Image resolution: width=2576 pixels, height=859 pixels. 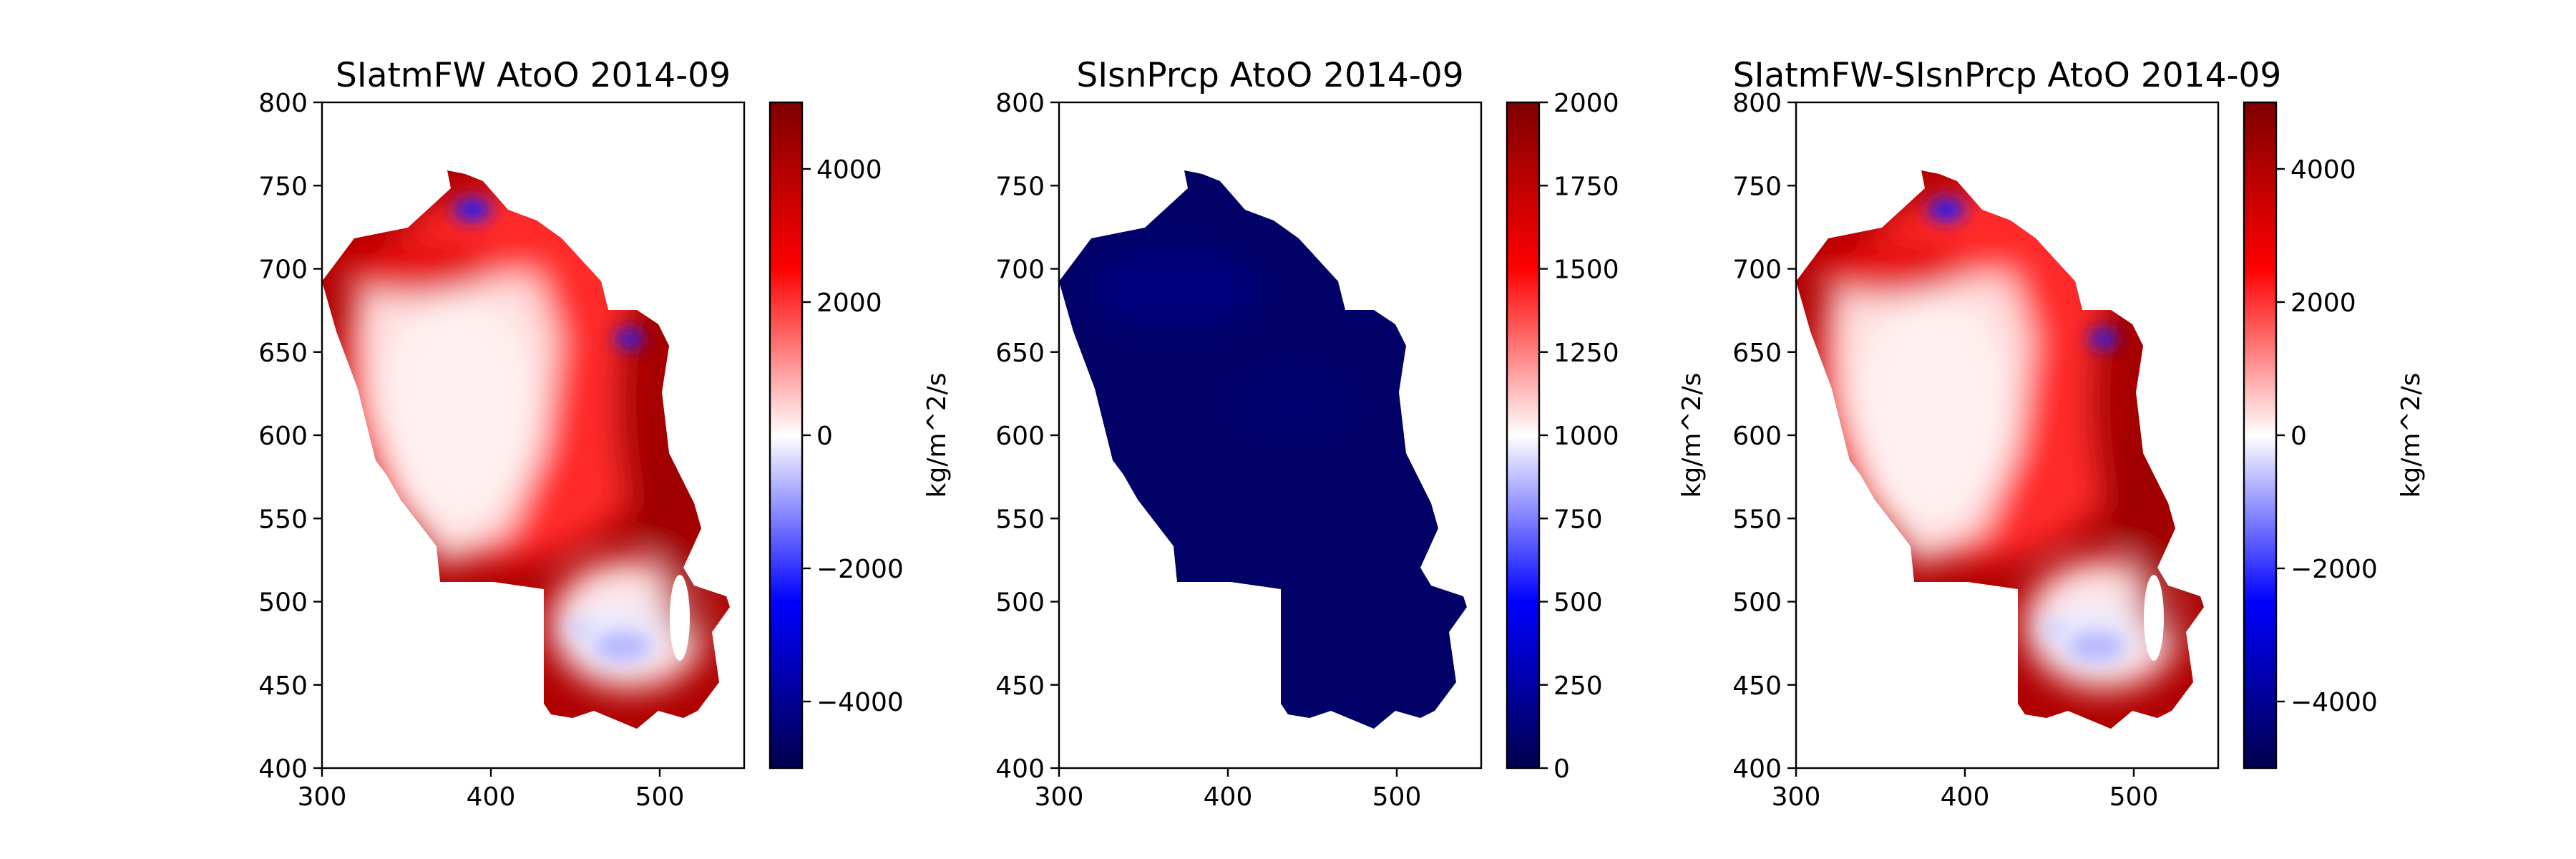 What do you see at coordinates (1578, 686) in the screenshot?
I see `colorbar-tick-label: 250` at bounding box center [1578, 686].